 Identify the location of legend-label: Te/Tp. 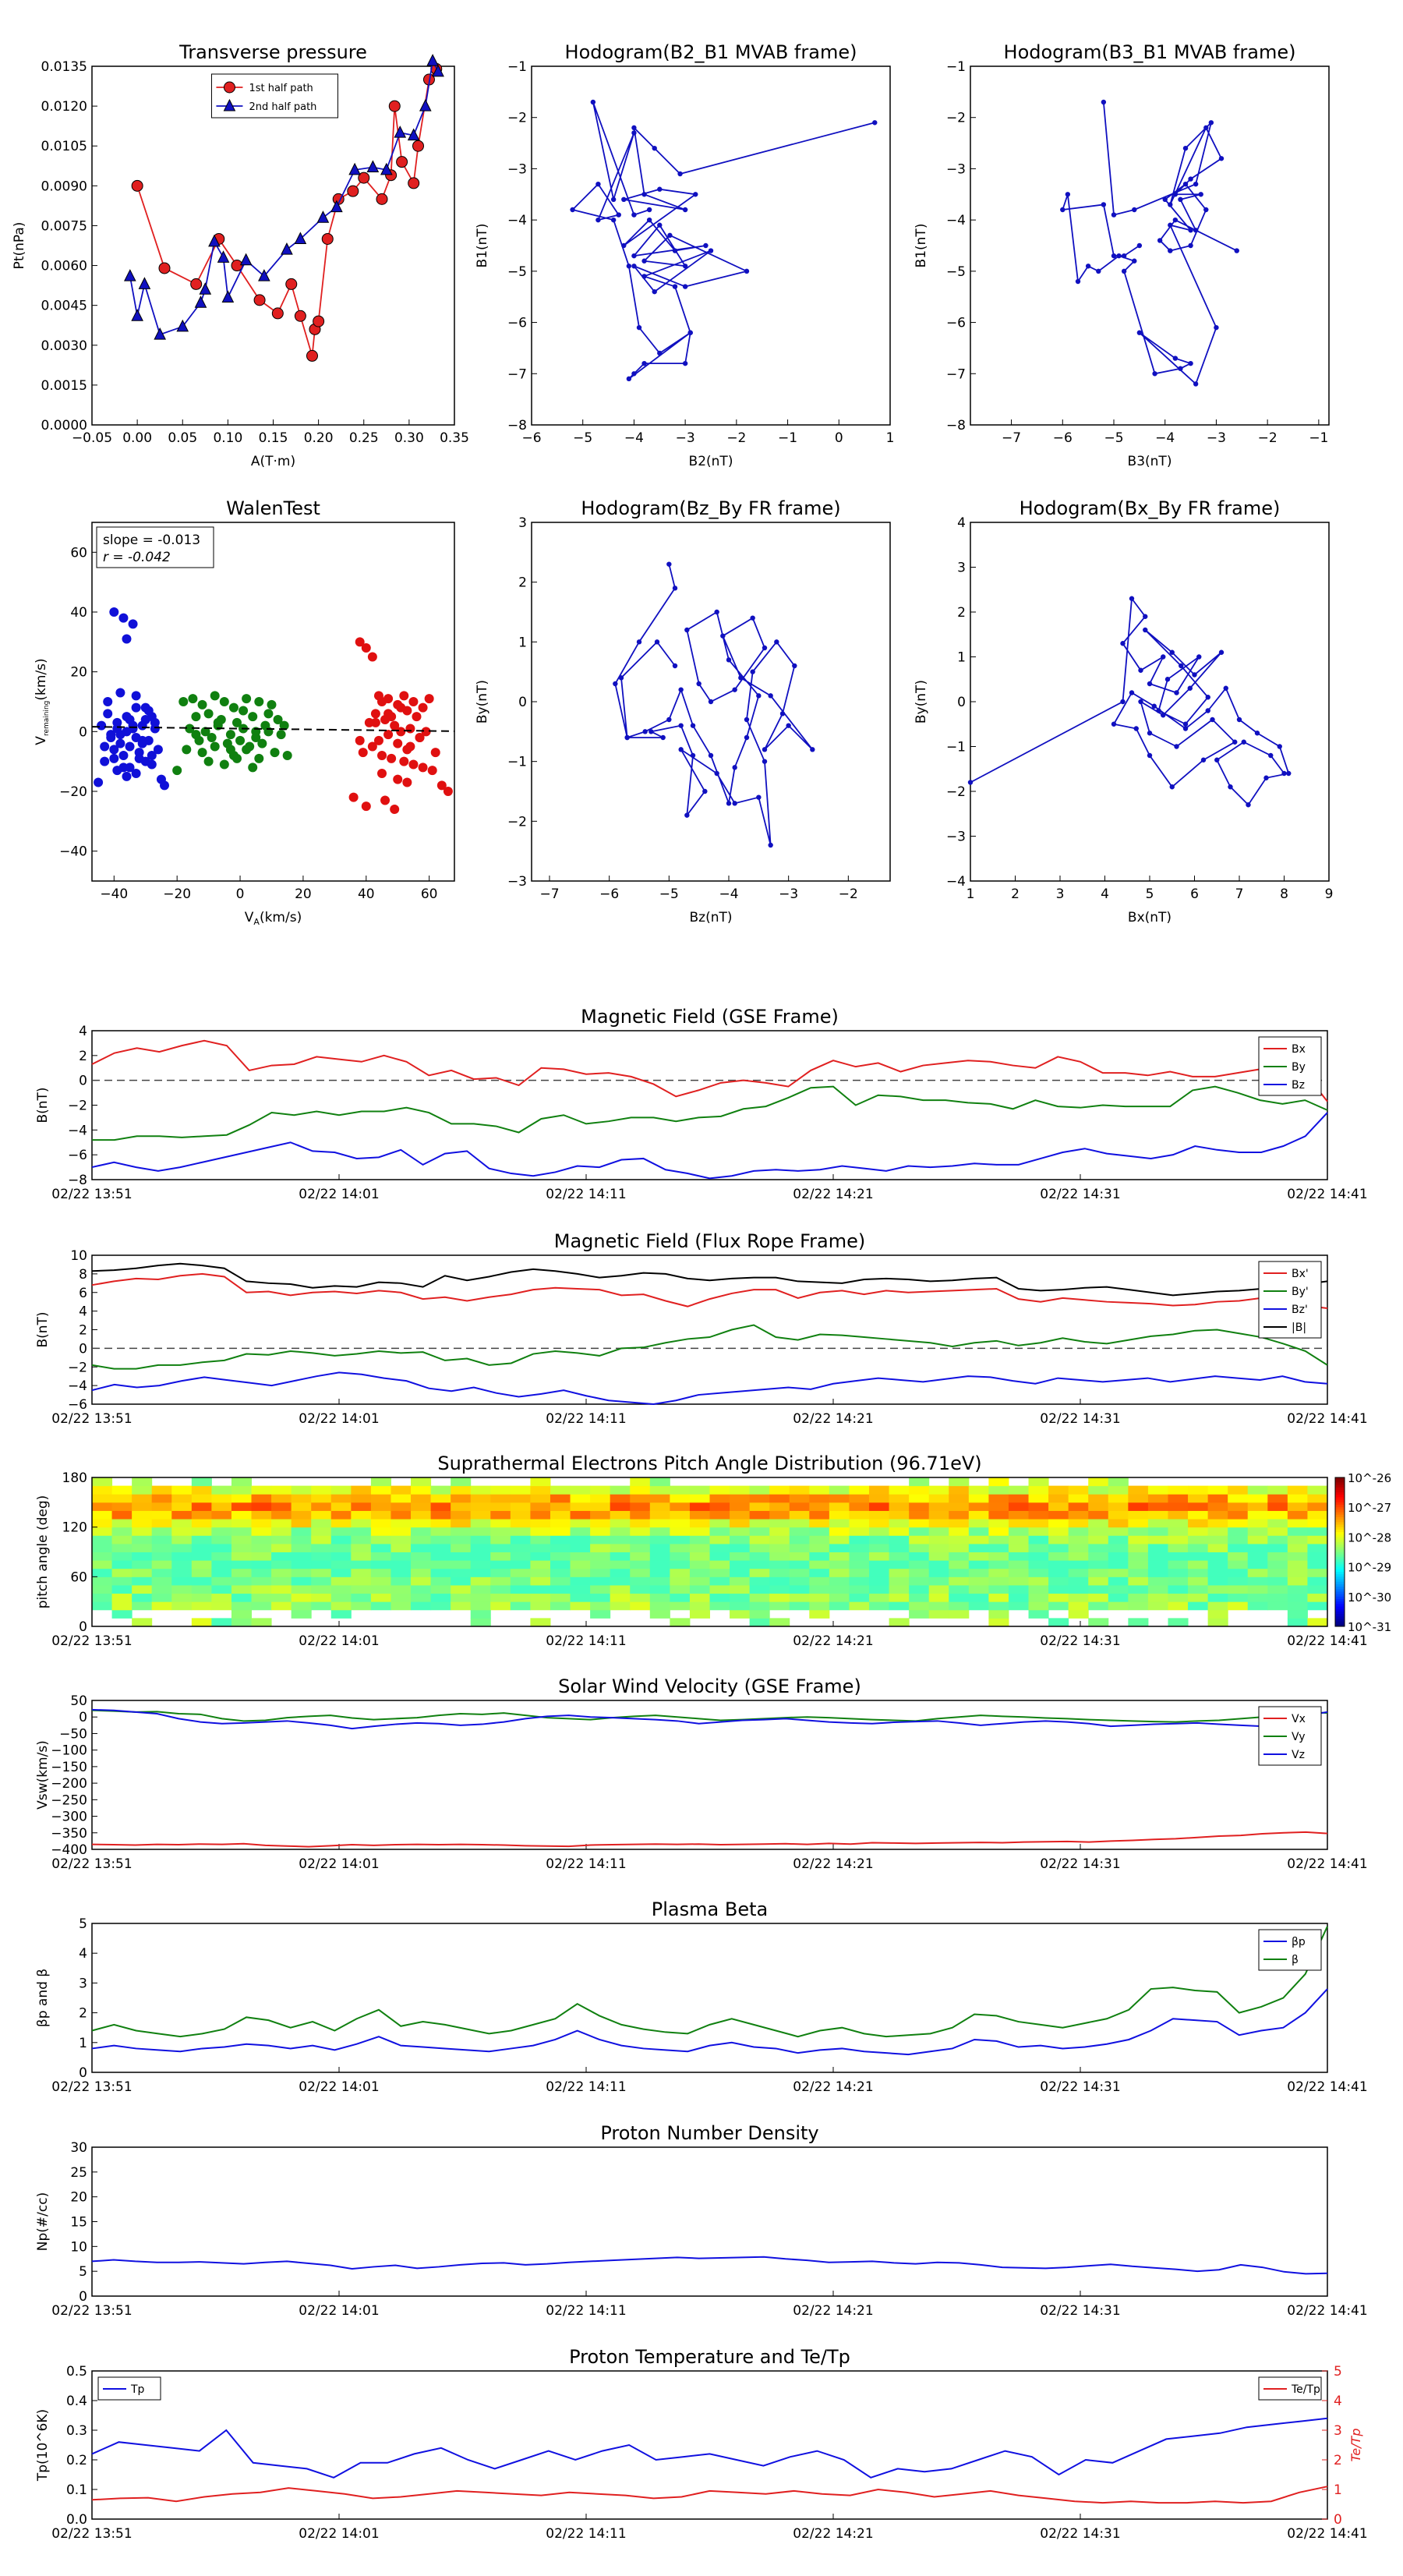
(1305, 2389).